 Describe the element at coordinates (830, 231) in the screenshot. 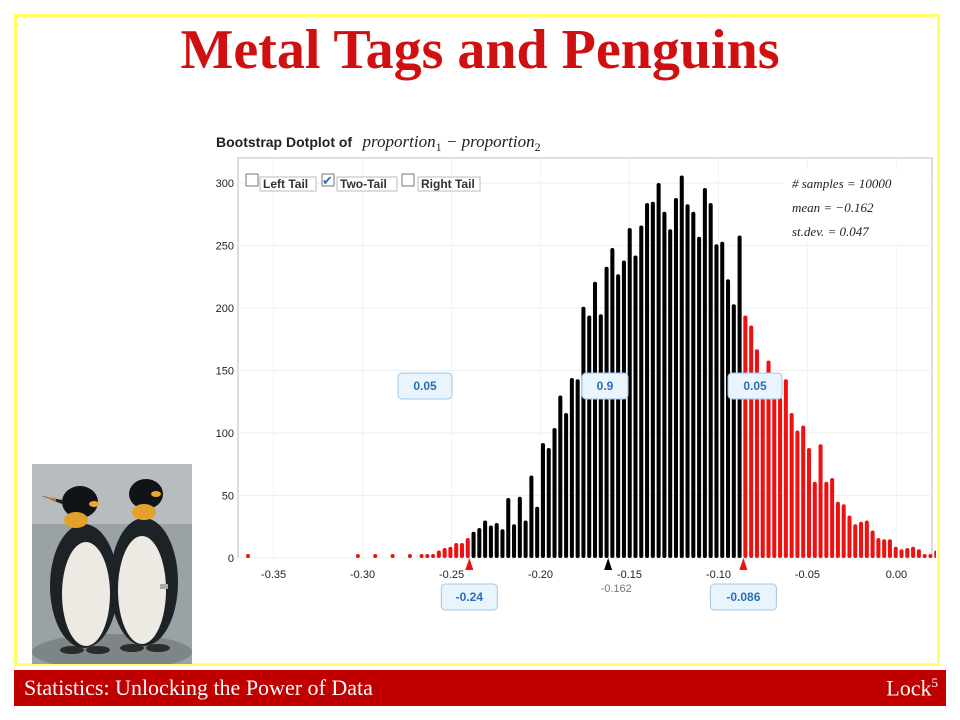

I see `sd-stat: st.dev. = 0.047` at that location.